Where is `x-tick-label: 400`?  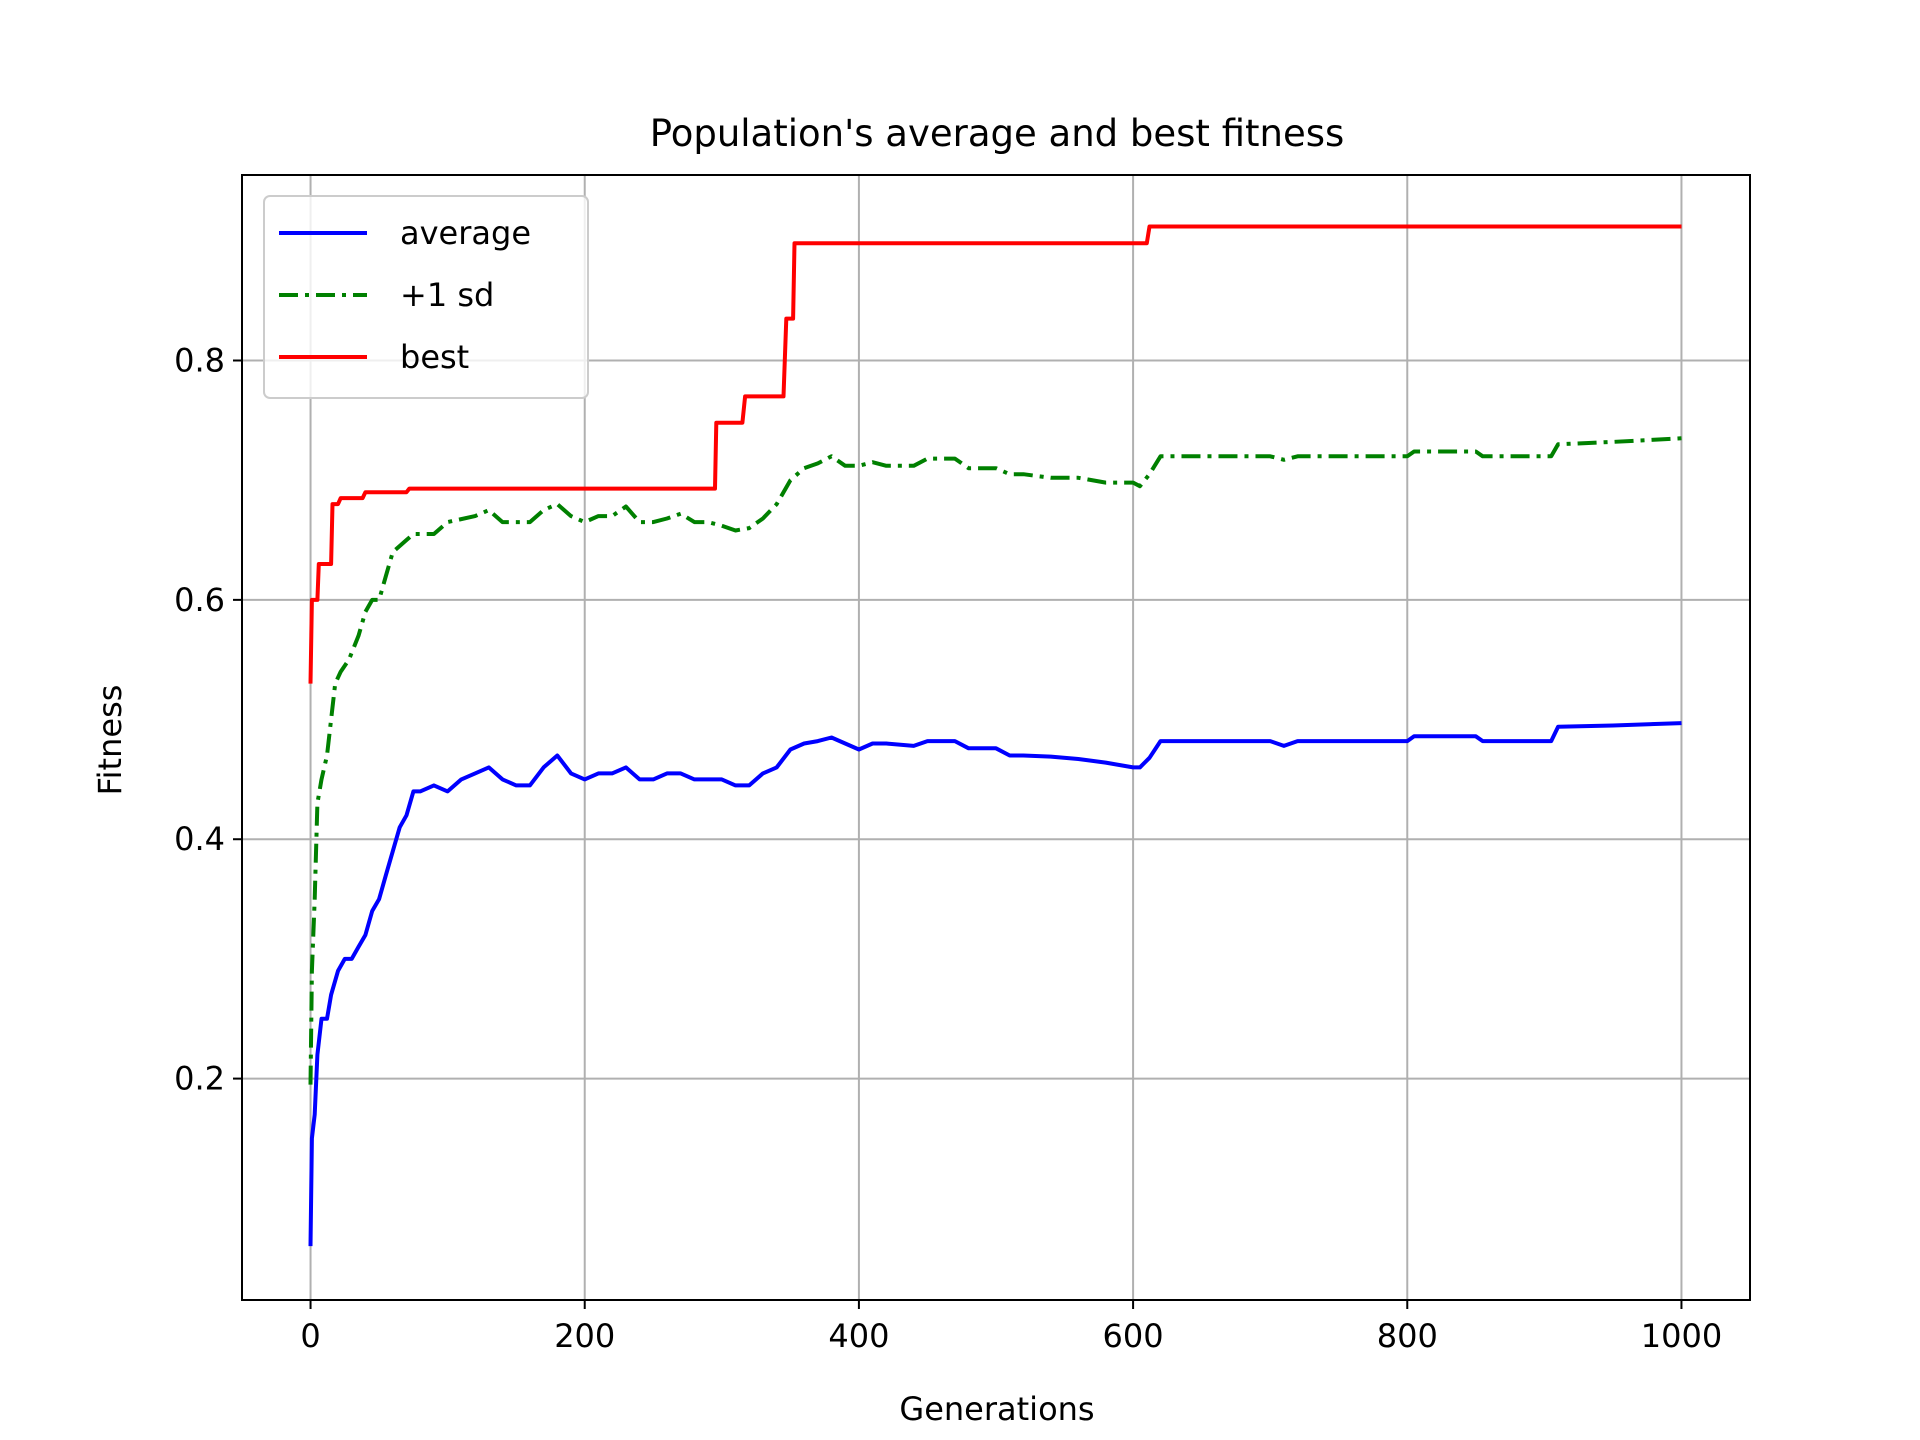 x-tick-label: 400 is located at coordinates (858, 1336).